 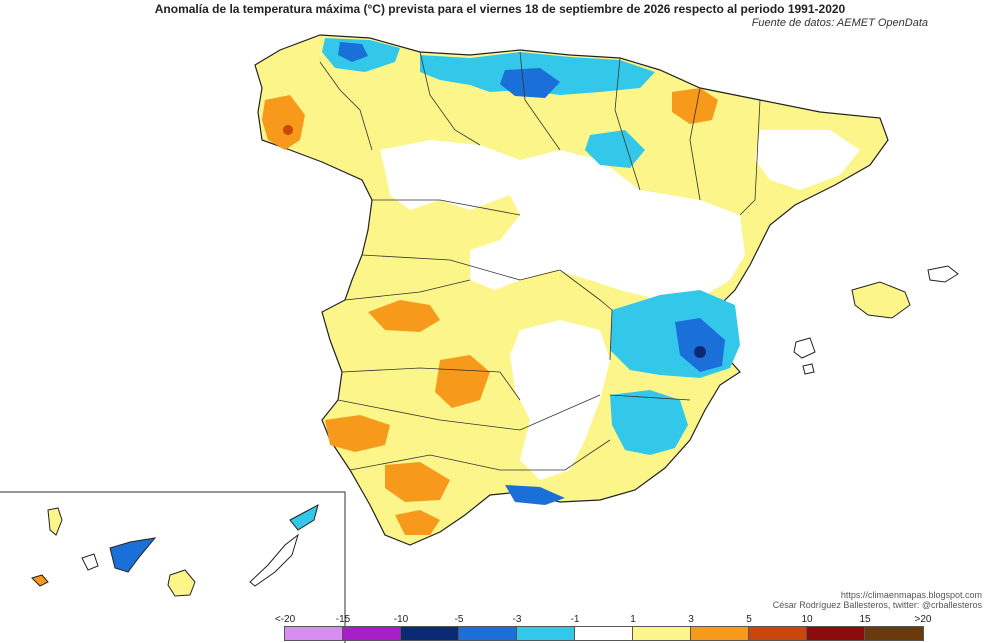 What do you see at coordinates (749, 619) in the screenshot?
I see `legend-label: 5` at bounding box center [749, 619].